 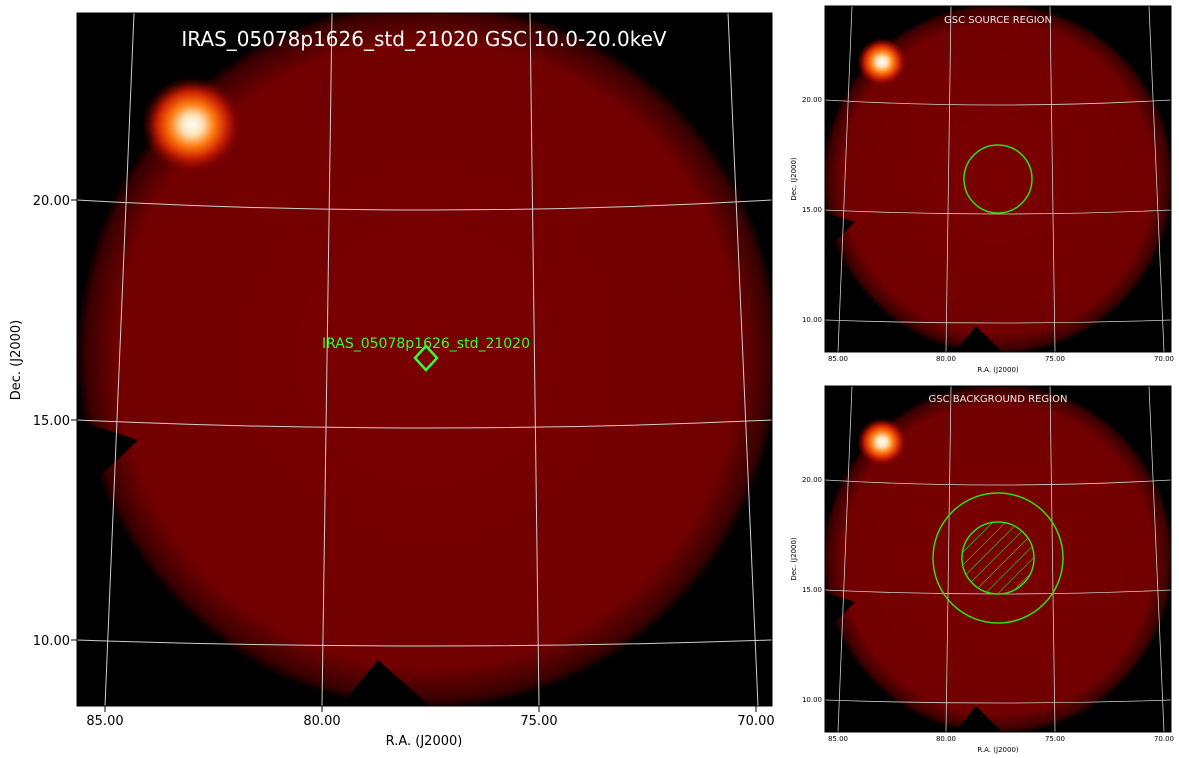 What do you see at coordinates (365, 683) in the screenshot?
I see `main-mask-notch-bottom` at bounding box center [365, 683].